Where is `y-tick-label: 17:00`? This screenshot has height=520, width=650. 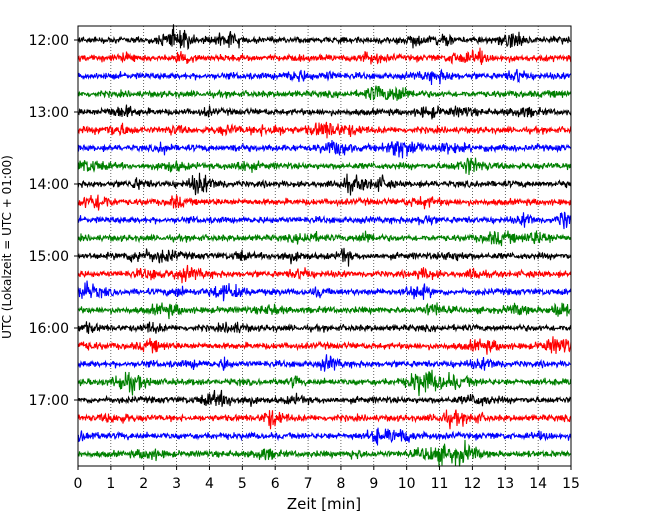
y-tick-label: 17:00 is located at coordinates (49, 401).